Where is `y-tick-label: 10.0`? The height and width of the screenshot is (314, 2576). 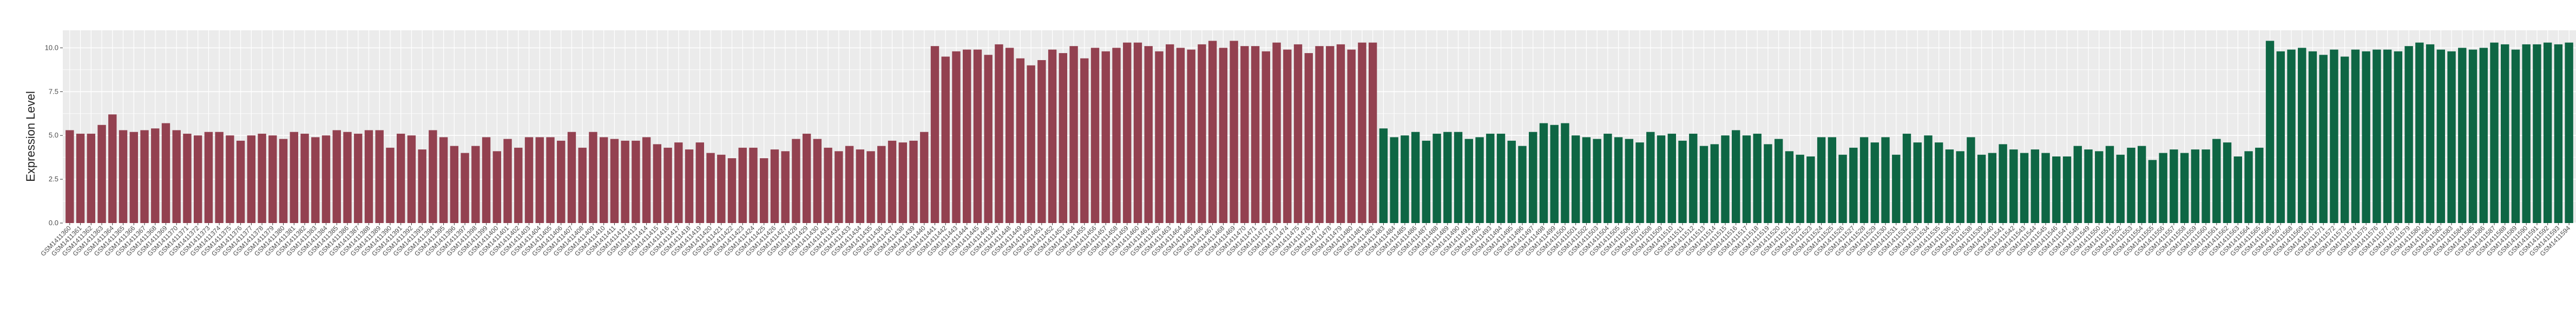 y-tick-label: 10.0 is located at coordinates (51, 47).